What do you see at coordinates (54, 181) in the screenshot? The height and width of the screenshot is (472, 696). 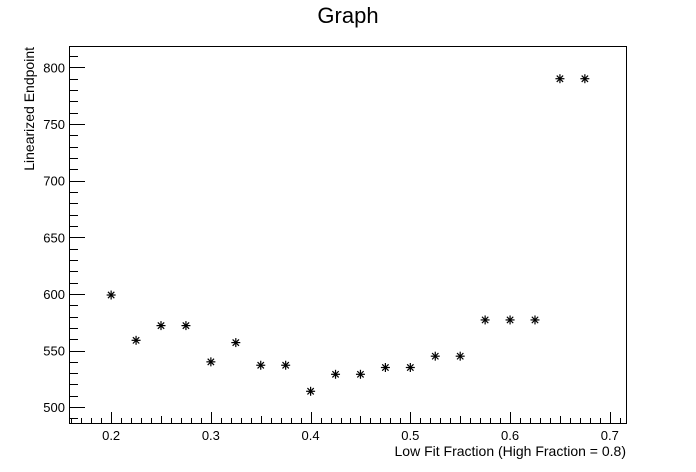 I see `y-tick-label: 700` at bounding box center [54, 181].